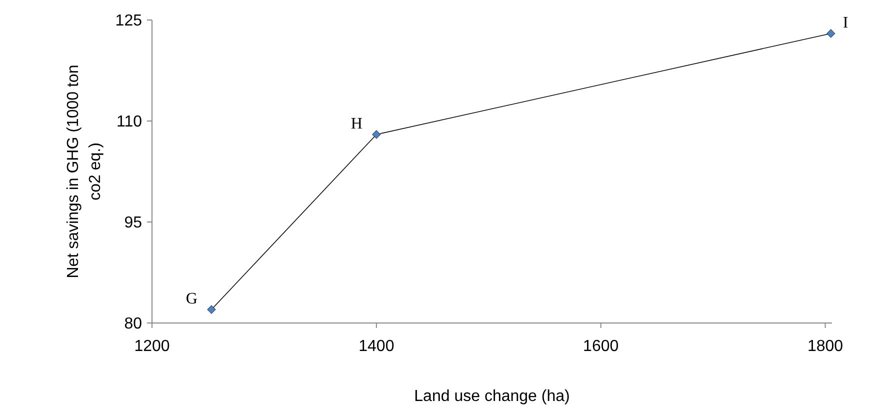 This screenshot has width=870, height=414. Describe the element at coordinates (601, 346) in the screenshot. I see `x-tick-label: 1600` at that location.